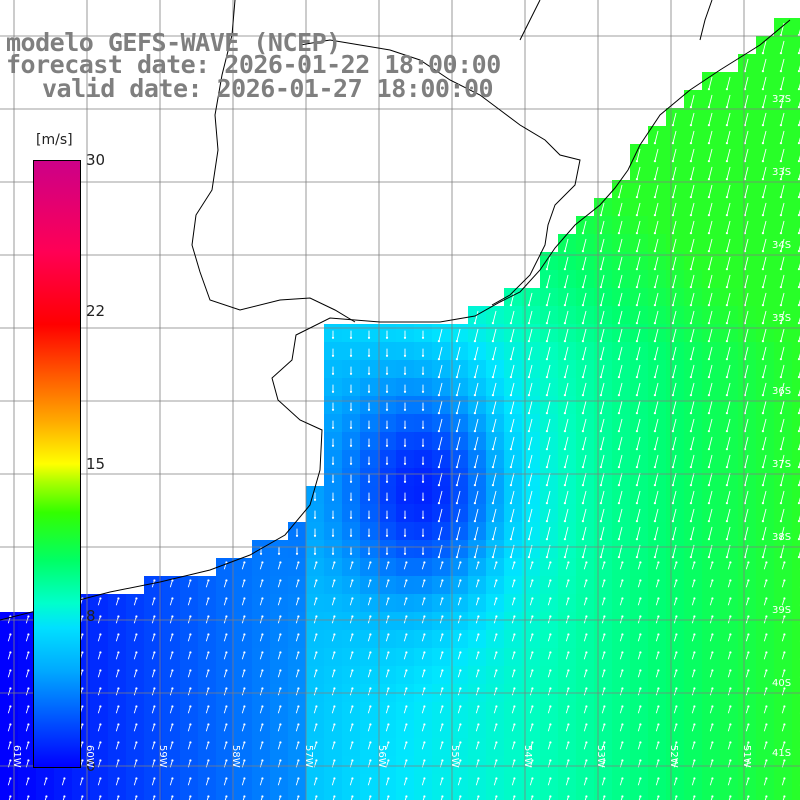 The image size is (800, 800). Describe the element at coordinates (96, 160) in the screenshot. I see `colorbar-tick-30: 30` at that location.